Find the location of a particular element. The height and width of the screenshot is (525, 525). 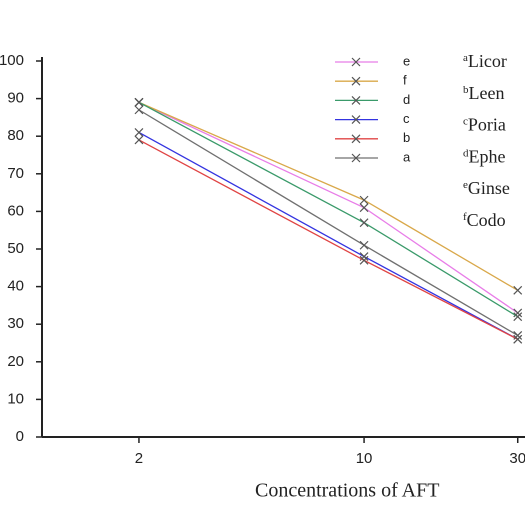

annotation: dEphe is located at coordinates (484, 157).